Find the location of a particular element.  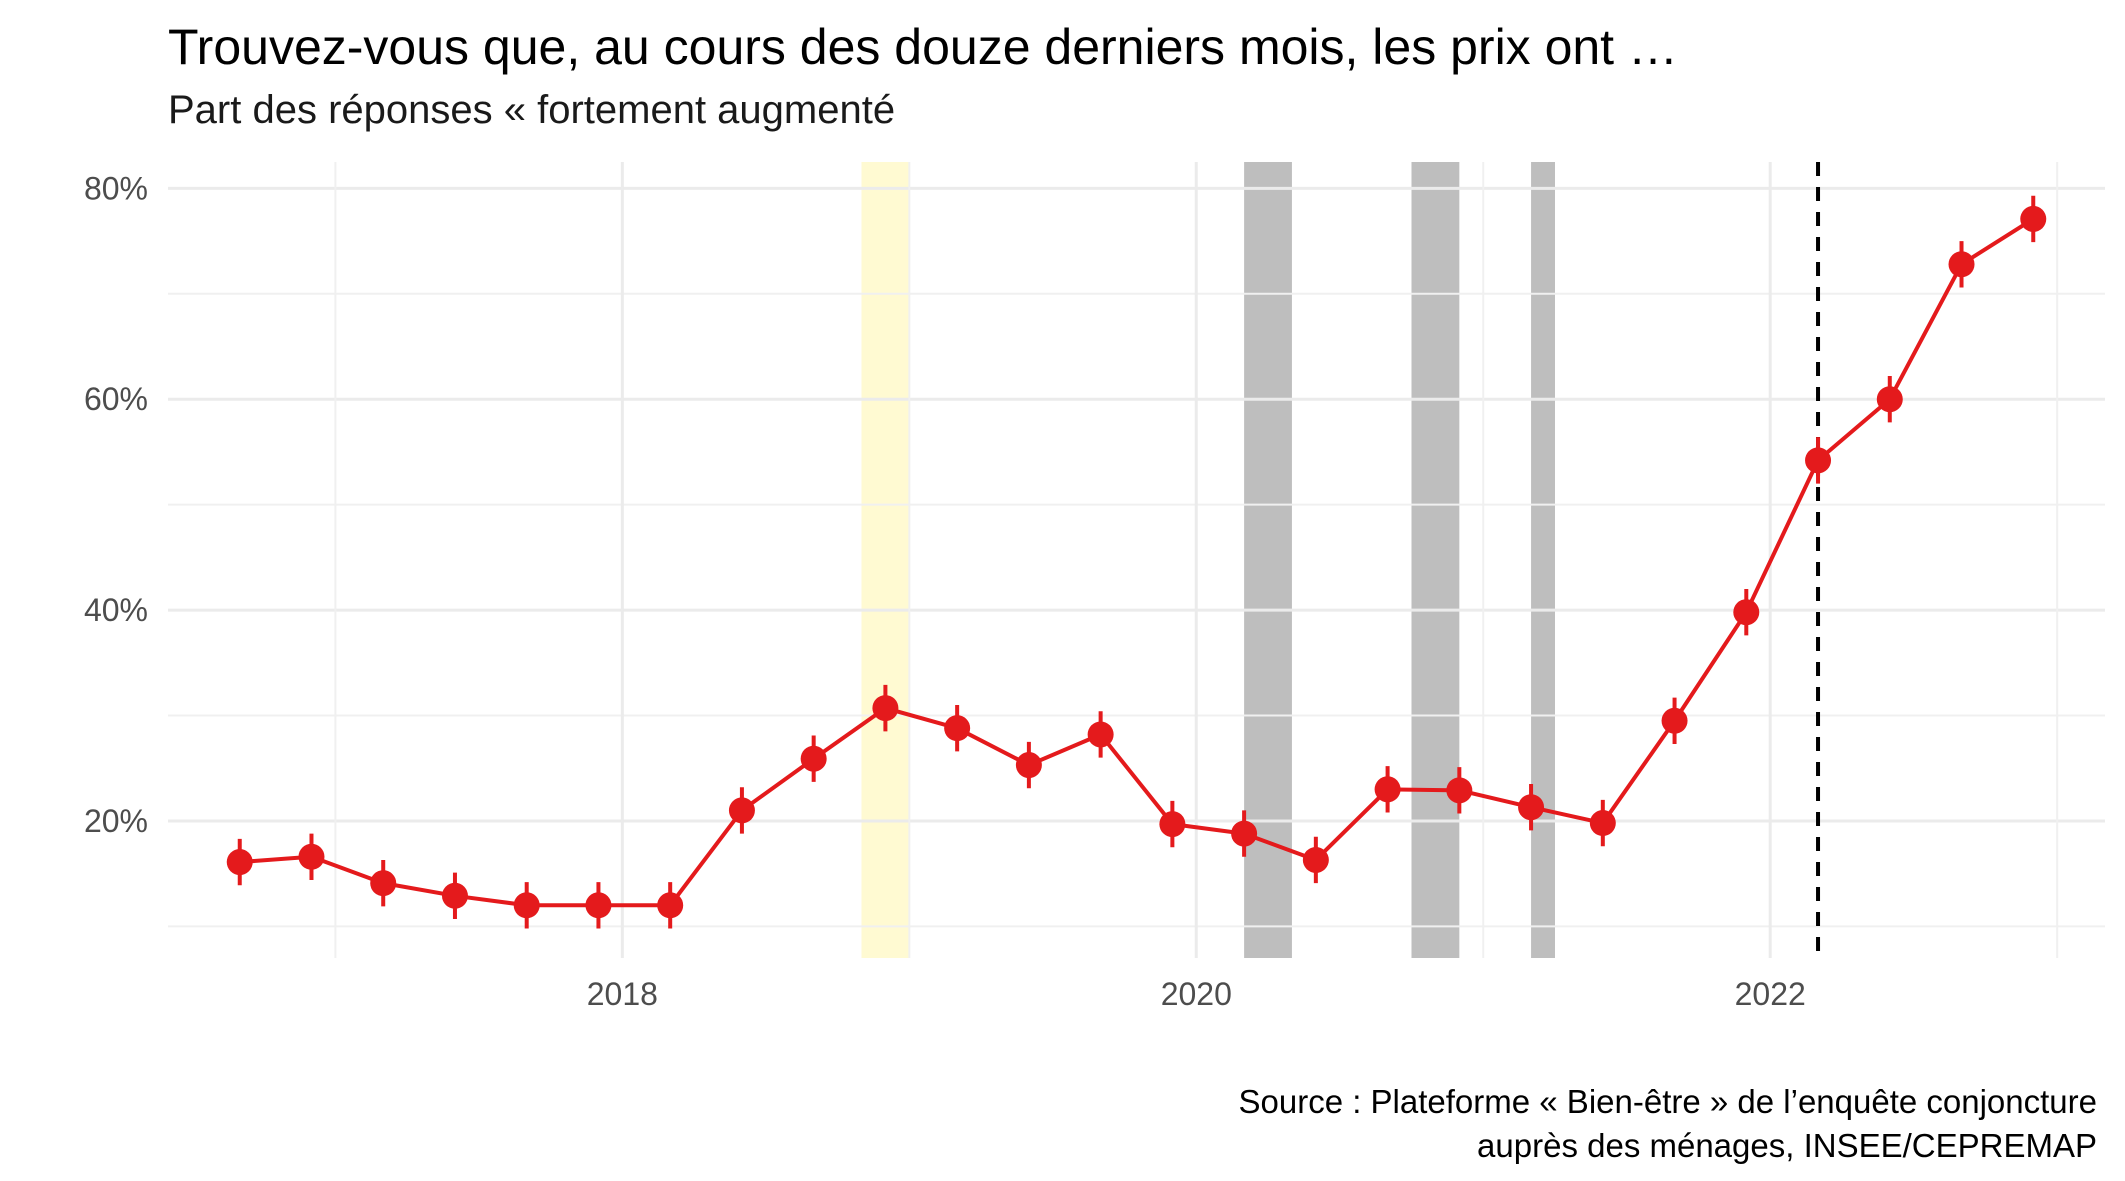

source-line-2: auprès des ménages, INSEE/CEPREMAP is located at coordinates (1787, 1145).